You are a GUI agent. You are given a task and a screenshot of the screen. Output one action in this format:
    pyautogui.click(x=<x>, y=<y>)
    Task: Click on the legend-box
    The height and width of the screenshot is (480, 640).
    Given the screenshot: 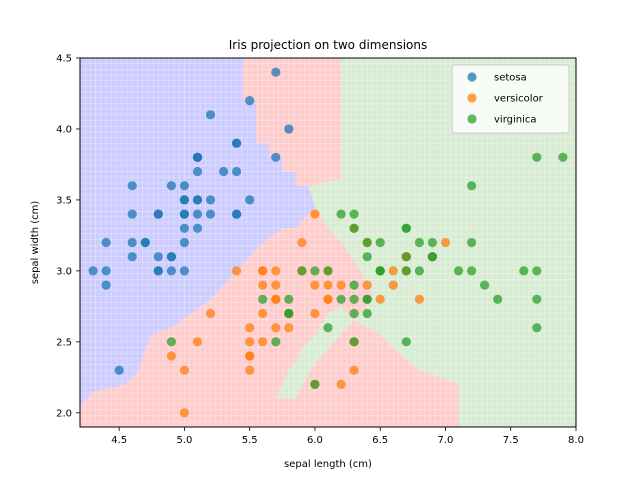 What is the action you would take?
    pyautogui.click(x=510, y=99)
    